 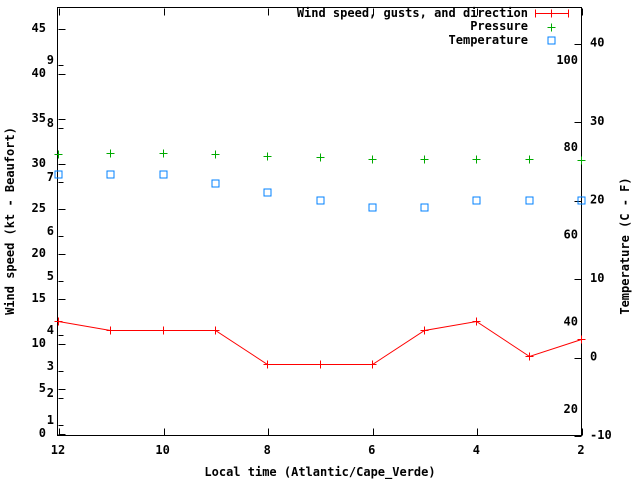 What do you see at coordinates (499, 26) in the screenshot?
I see `legend-label-pressure: Pressure` at bounding box center [499, 26].